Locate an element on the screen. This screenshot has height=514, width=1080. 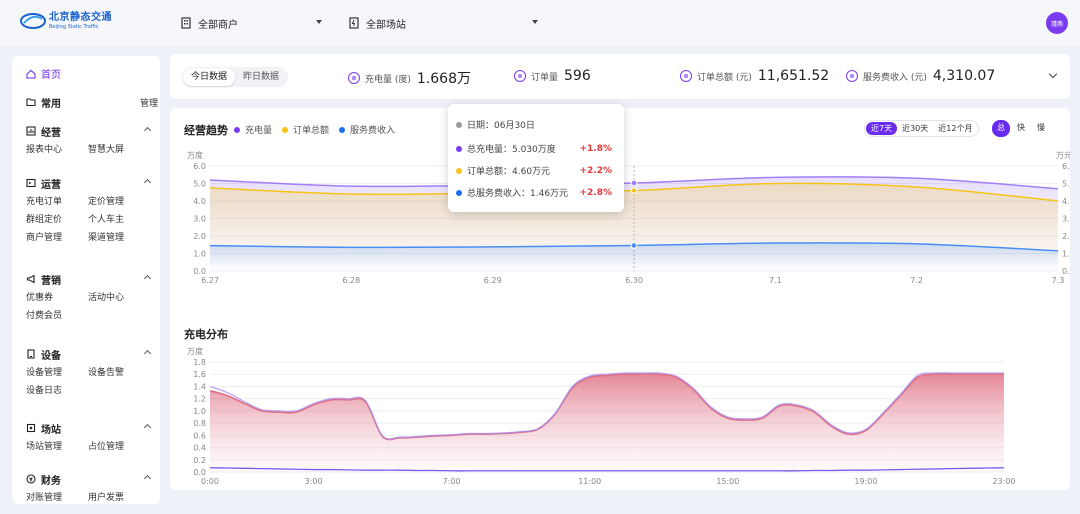
logo: 北京静态交通 Beijing Static Traffic is located at coordinates (66, 21).